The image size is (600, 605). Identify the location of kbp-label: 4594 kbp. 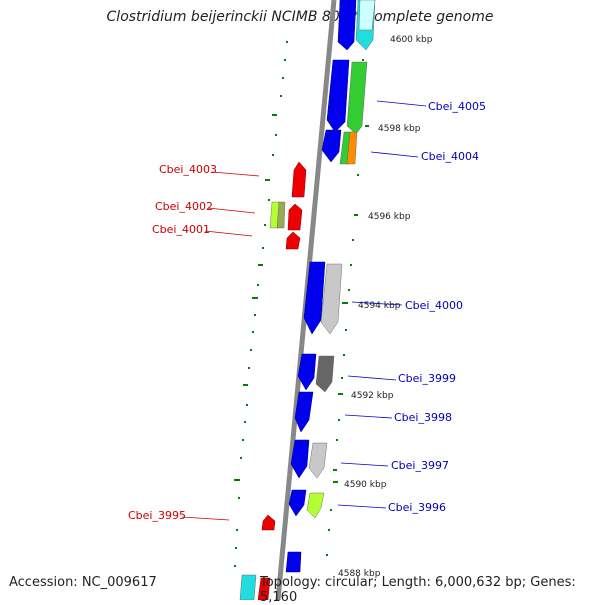
(379, 306).